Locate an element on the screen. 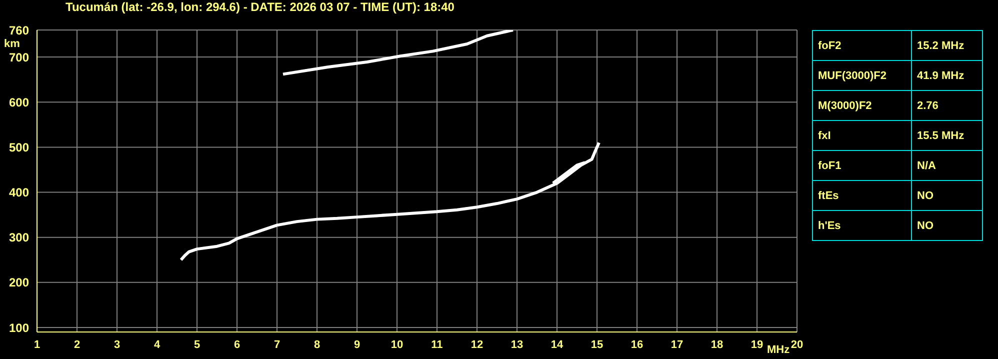 This screenshot has width=998, height=359. category-label: foF1 is located at coordinates (862, 165).